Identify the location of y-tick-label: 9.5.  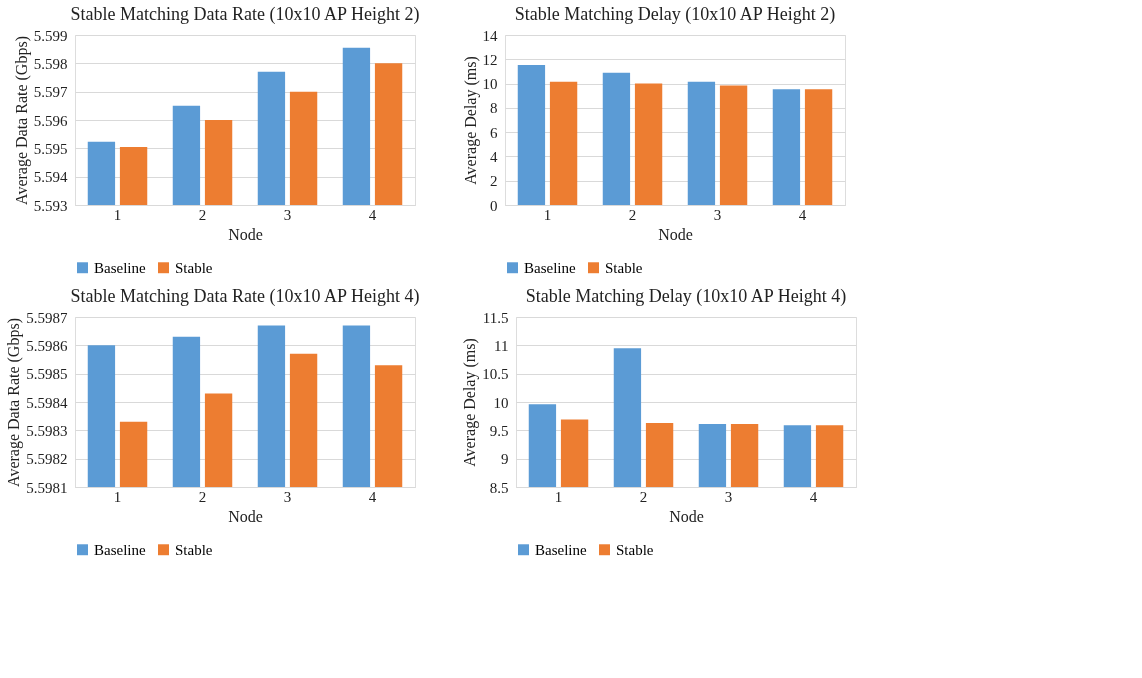
(499, 430).